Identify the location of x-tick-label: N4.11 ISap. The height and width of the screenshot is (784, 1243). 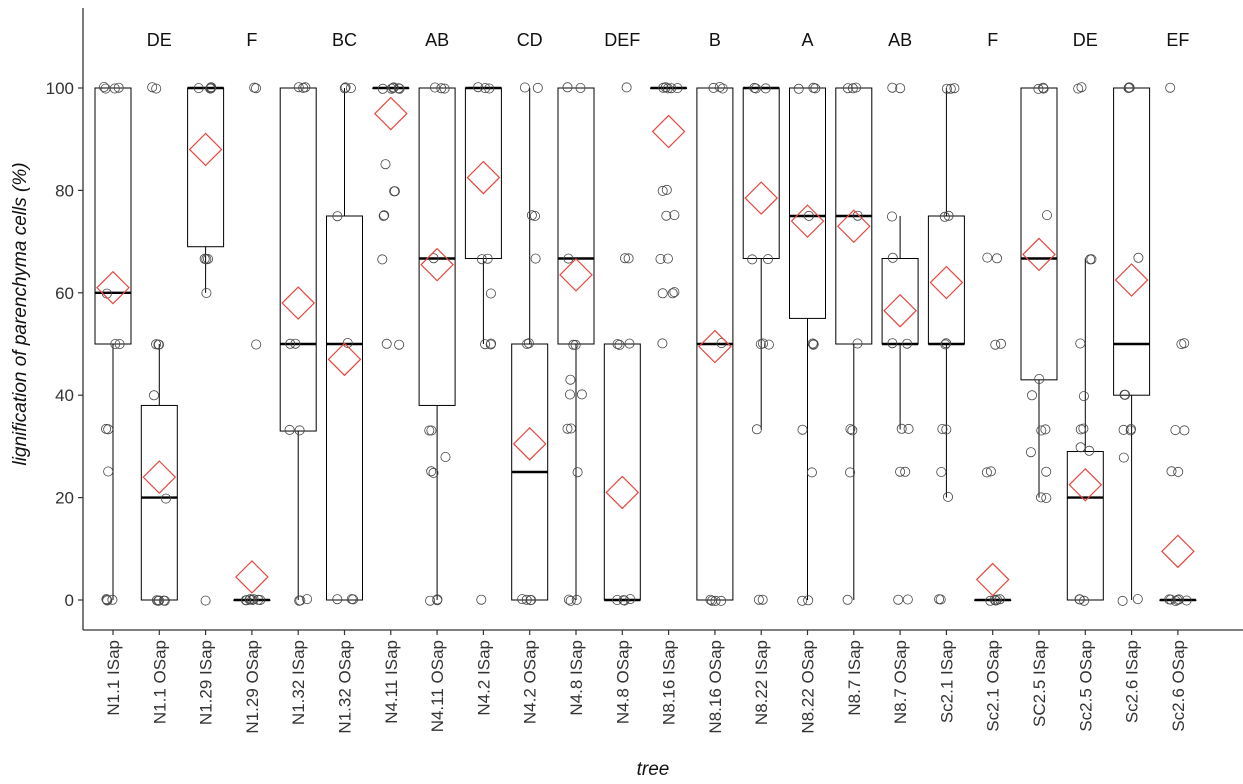
(391, 682).